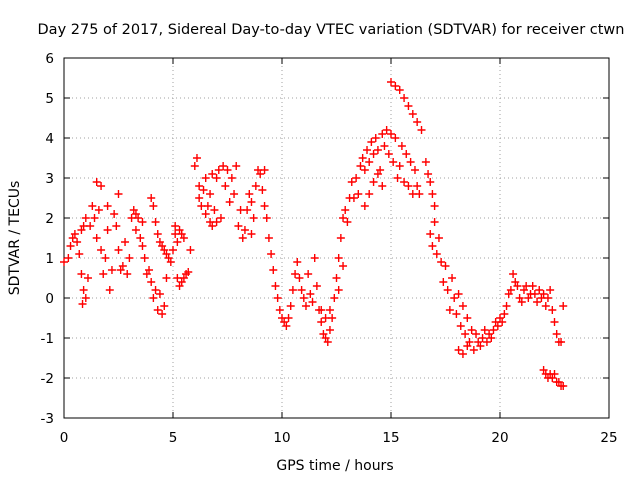 This screenshot has height=480, width=640. What do you see at coordinates (608, 438) in the screenshot?
I see `x-tick-label: 25` at bounding box center [608, 438].